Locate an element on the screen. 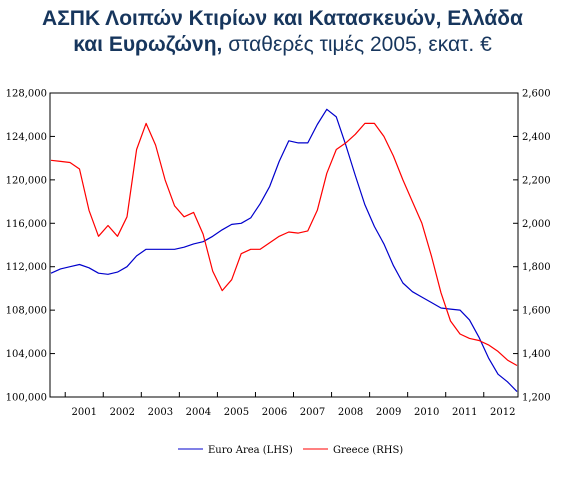 Image resolution: width=565 pixels, height=488 pixels. x-tick-label: 2005 is located at coordinates (236, 412).